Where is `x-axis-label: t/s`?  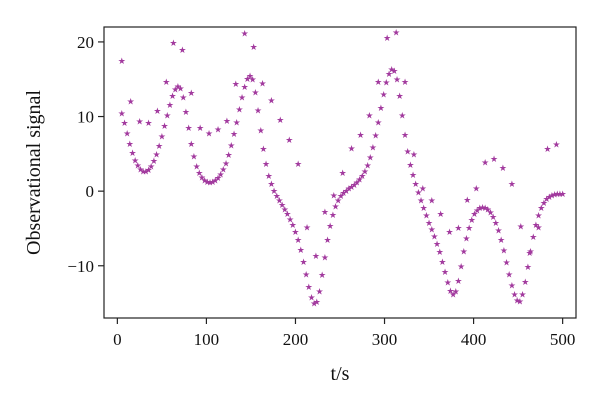 x-axis-label: t/s is located at coordinates (340, 374).